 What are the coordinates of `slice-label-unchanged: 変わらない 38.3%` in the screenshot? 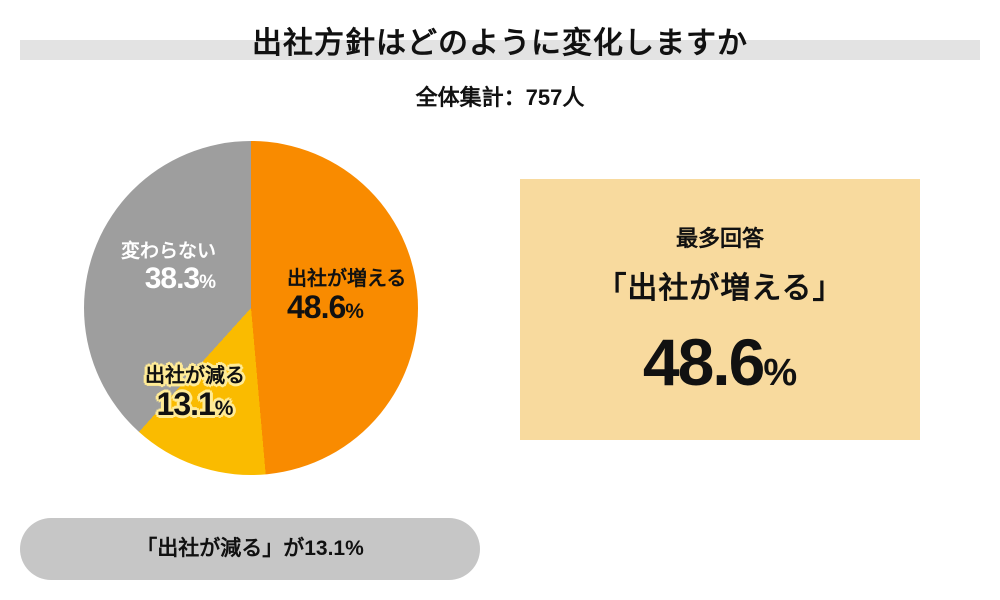 It's located at (157, 268).